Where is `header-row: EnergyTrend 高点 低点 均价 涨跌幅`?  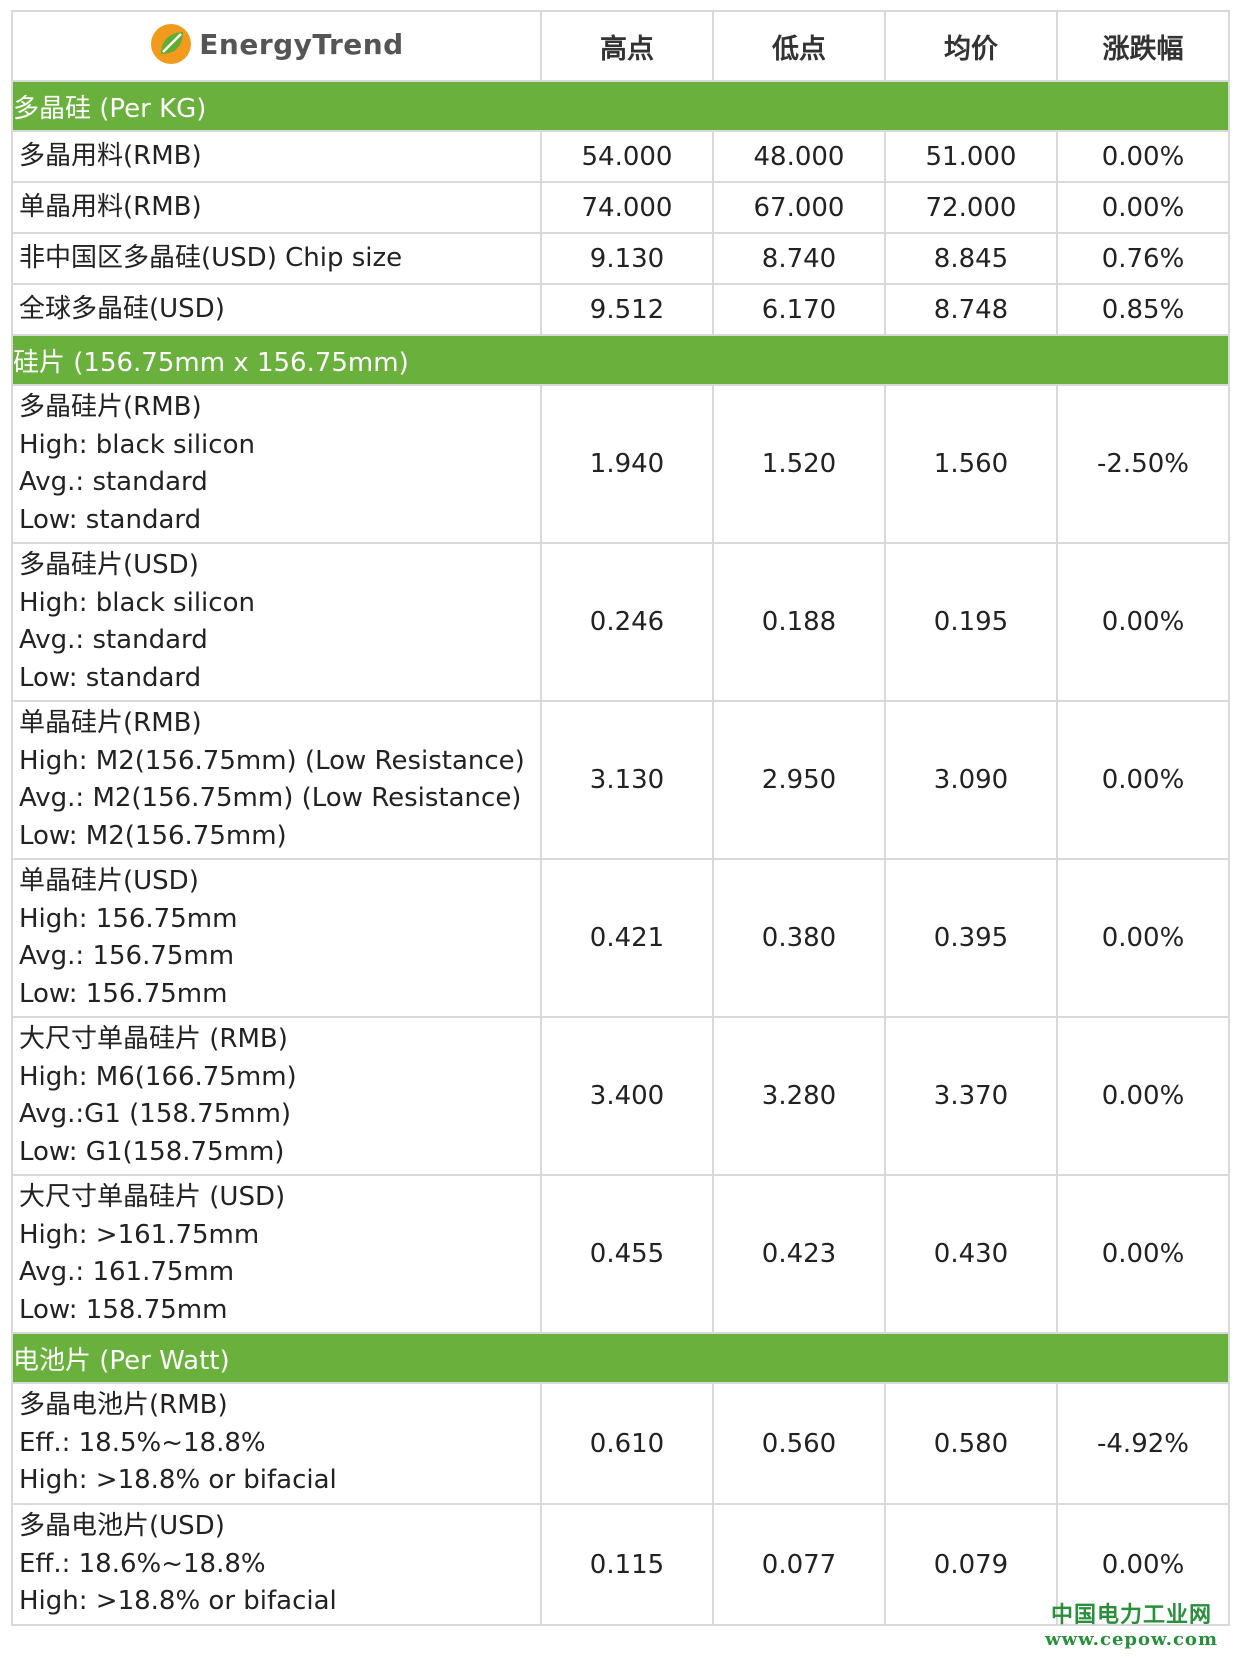
header-row: EnergyTrend 高点 低点 均价 涨跌幅 is located at coordinates (620, 46).